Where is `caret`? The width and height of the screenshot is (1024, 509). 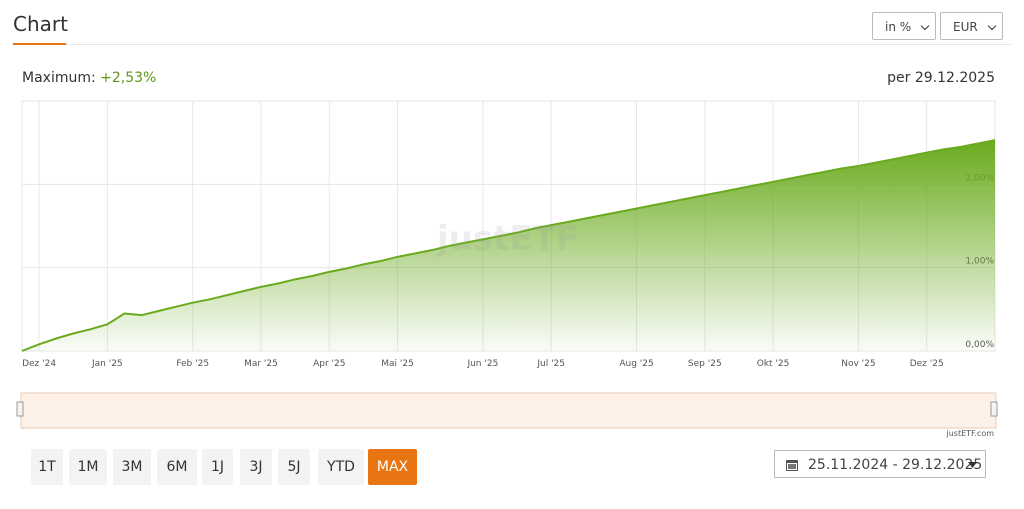
caret is located at coordinates (972, 465).